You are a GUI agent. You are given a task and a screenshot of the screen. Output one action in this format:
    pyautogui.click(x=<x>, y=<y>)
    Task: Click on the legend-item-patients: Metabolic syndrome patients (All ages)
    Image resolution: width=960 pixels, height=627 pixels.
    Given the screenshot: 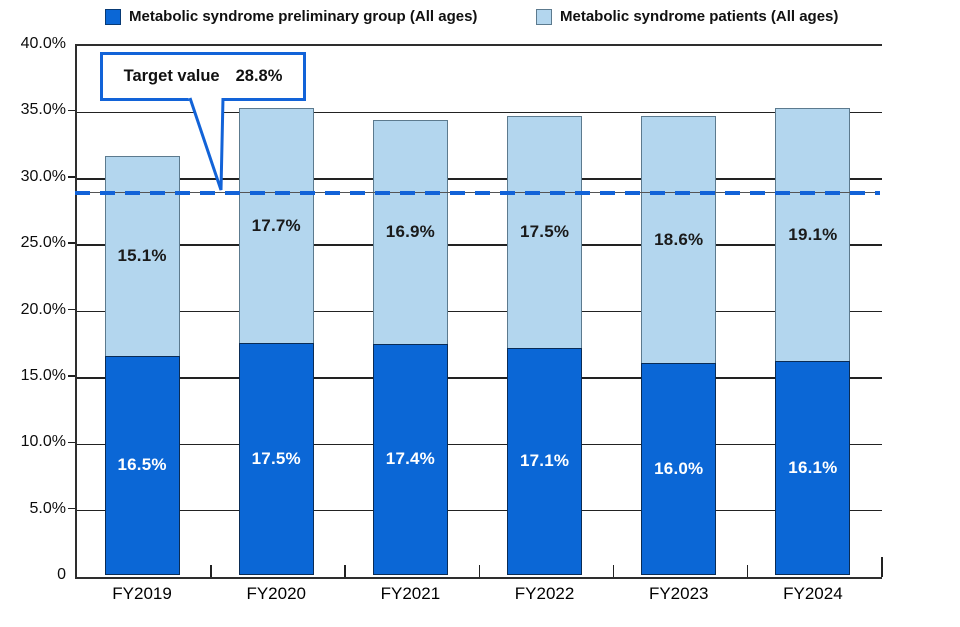 What is the action you would take?
    pyautogui.click(x=687, y=16)
    